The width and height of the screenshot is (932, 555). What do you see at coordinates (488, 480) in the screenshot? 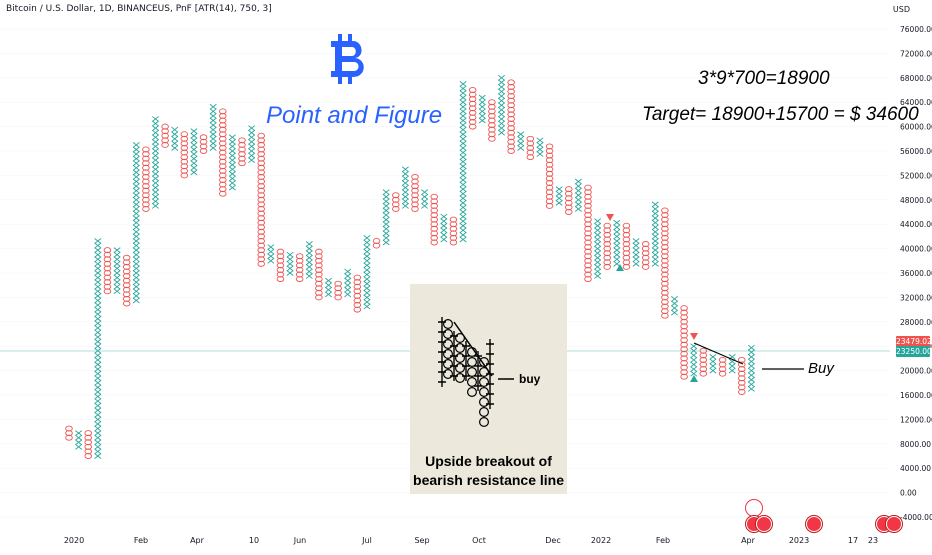
I see `inset-caption-line-2: bearish resistance line` at bounding box center [488, 480].